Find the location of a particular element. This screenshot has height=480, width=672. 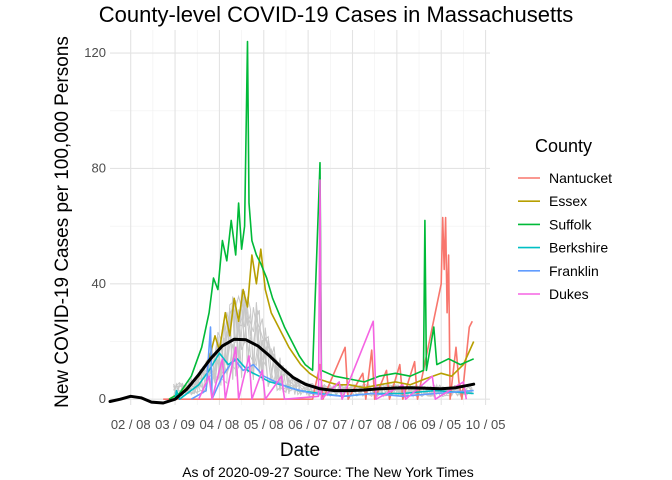

y-tick-label: 80 is located at coordinates (99, 167).